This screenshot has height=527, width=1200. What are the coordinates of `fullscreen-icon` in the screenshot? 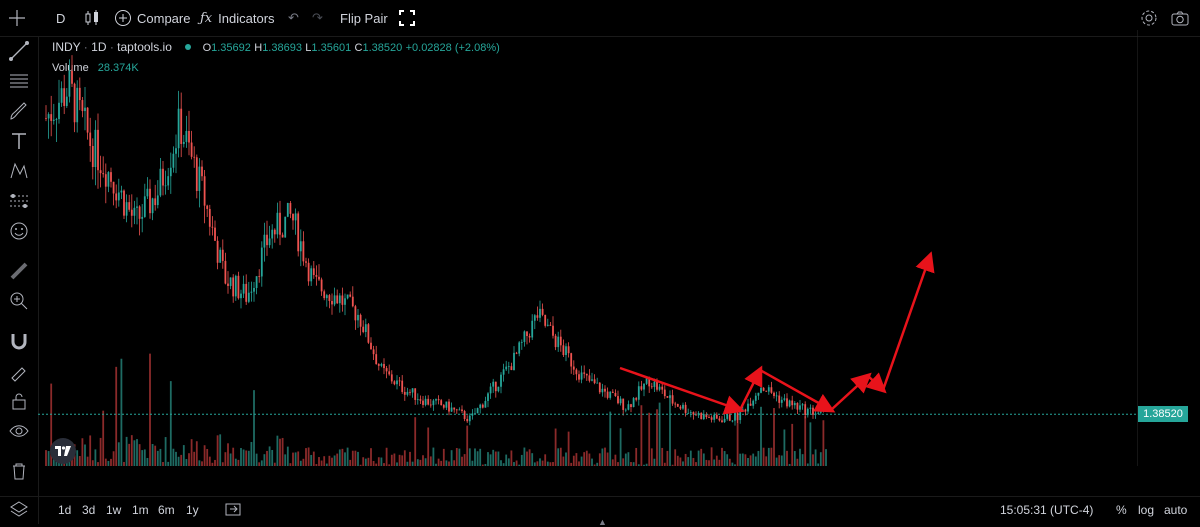 It's located at (407, 18).